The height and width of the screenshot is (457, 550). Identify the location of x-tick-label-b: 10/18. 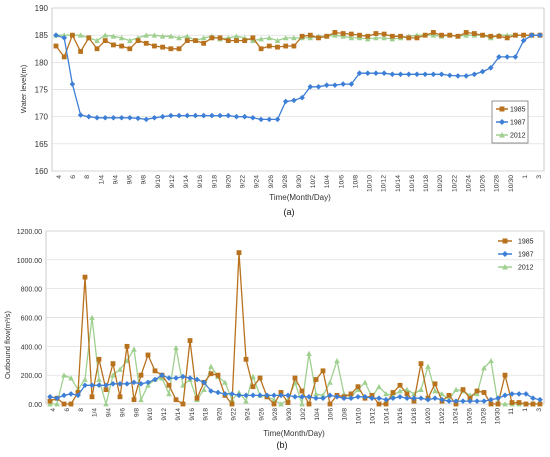
(414, 416).